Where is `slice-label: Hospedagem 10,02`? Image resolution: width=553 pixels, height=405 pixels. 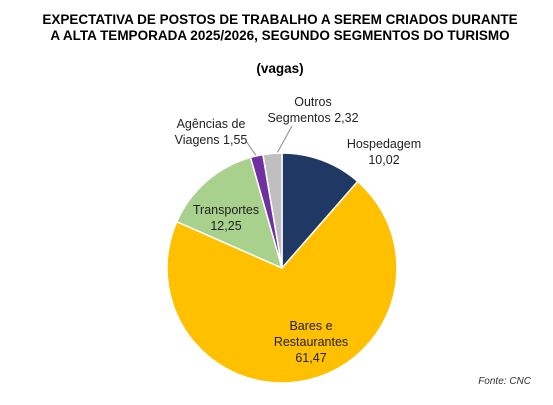
slice-label: Hospedagem 10,02 is located at coordinates (384, 152).